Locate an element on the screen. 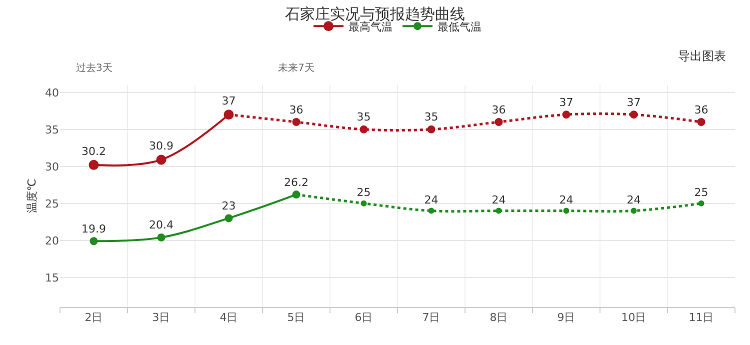 The image size is (750, 345). data-label: 23 is located at coordinates (229, 205).